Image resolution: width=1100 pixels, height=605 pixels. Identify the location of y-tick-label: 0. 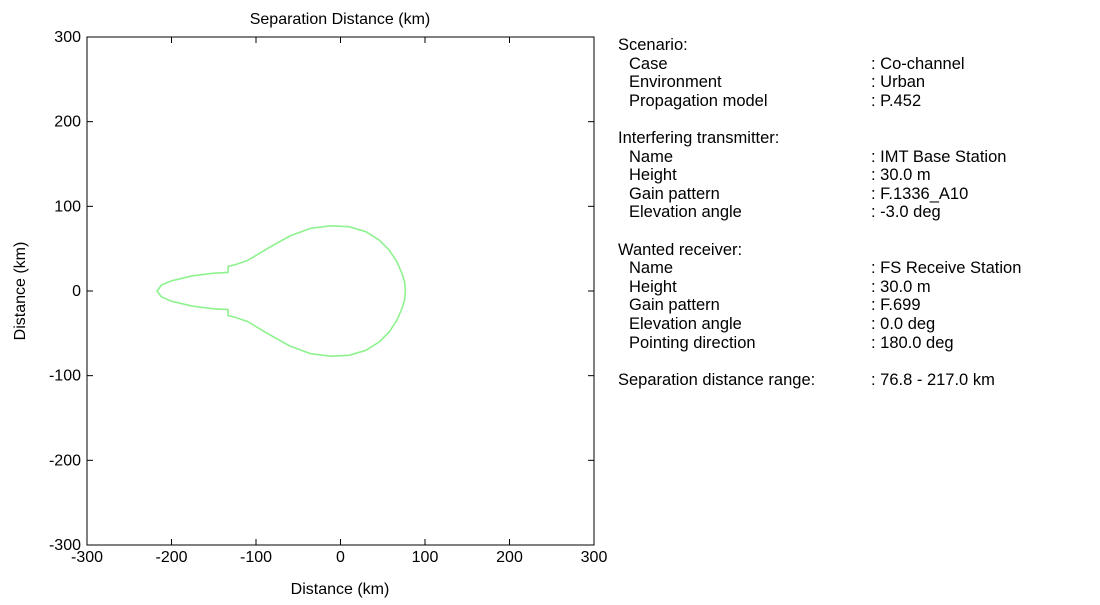
(76, 291).